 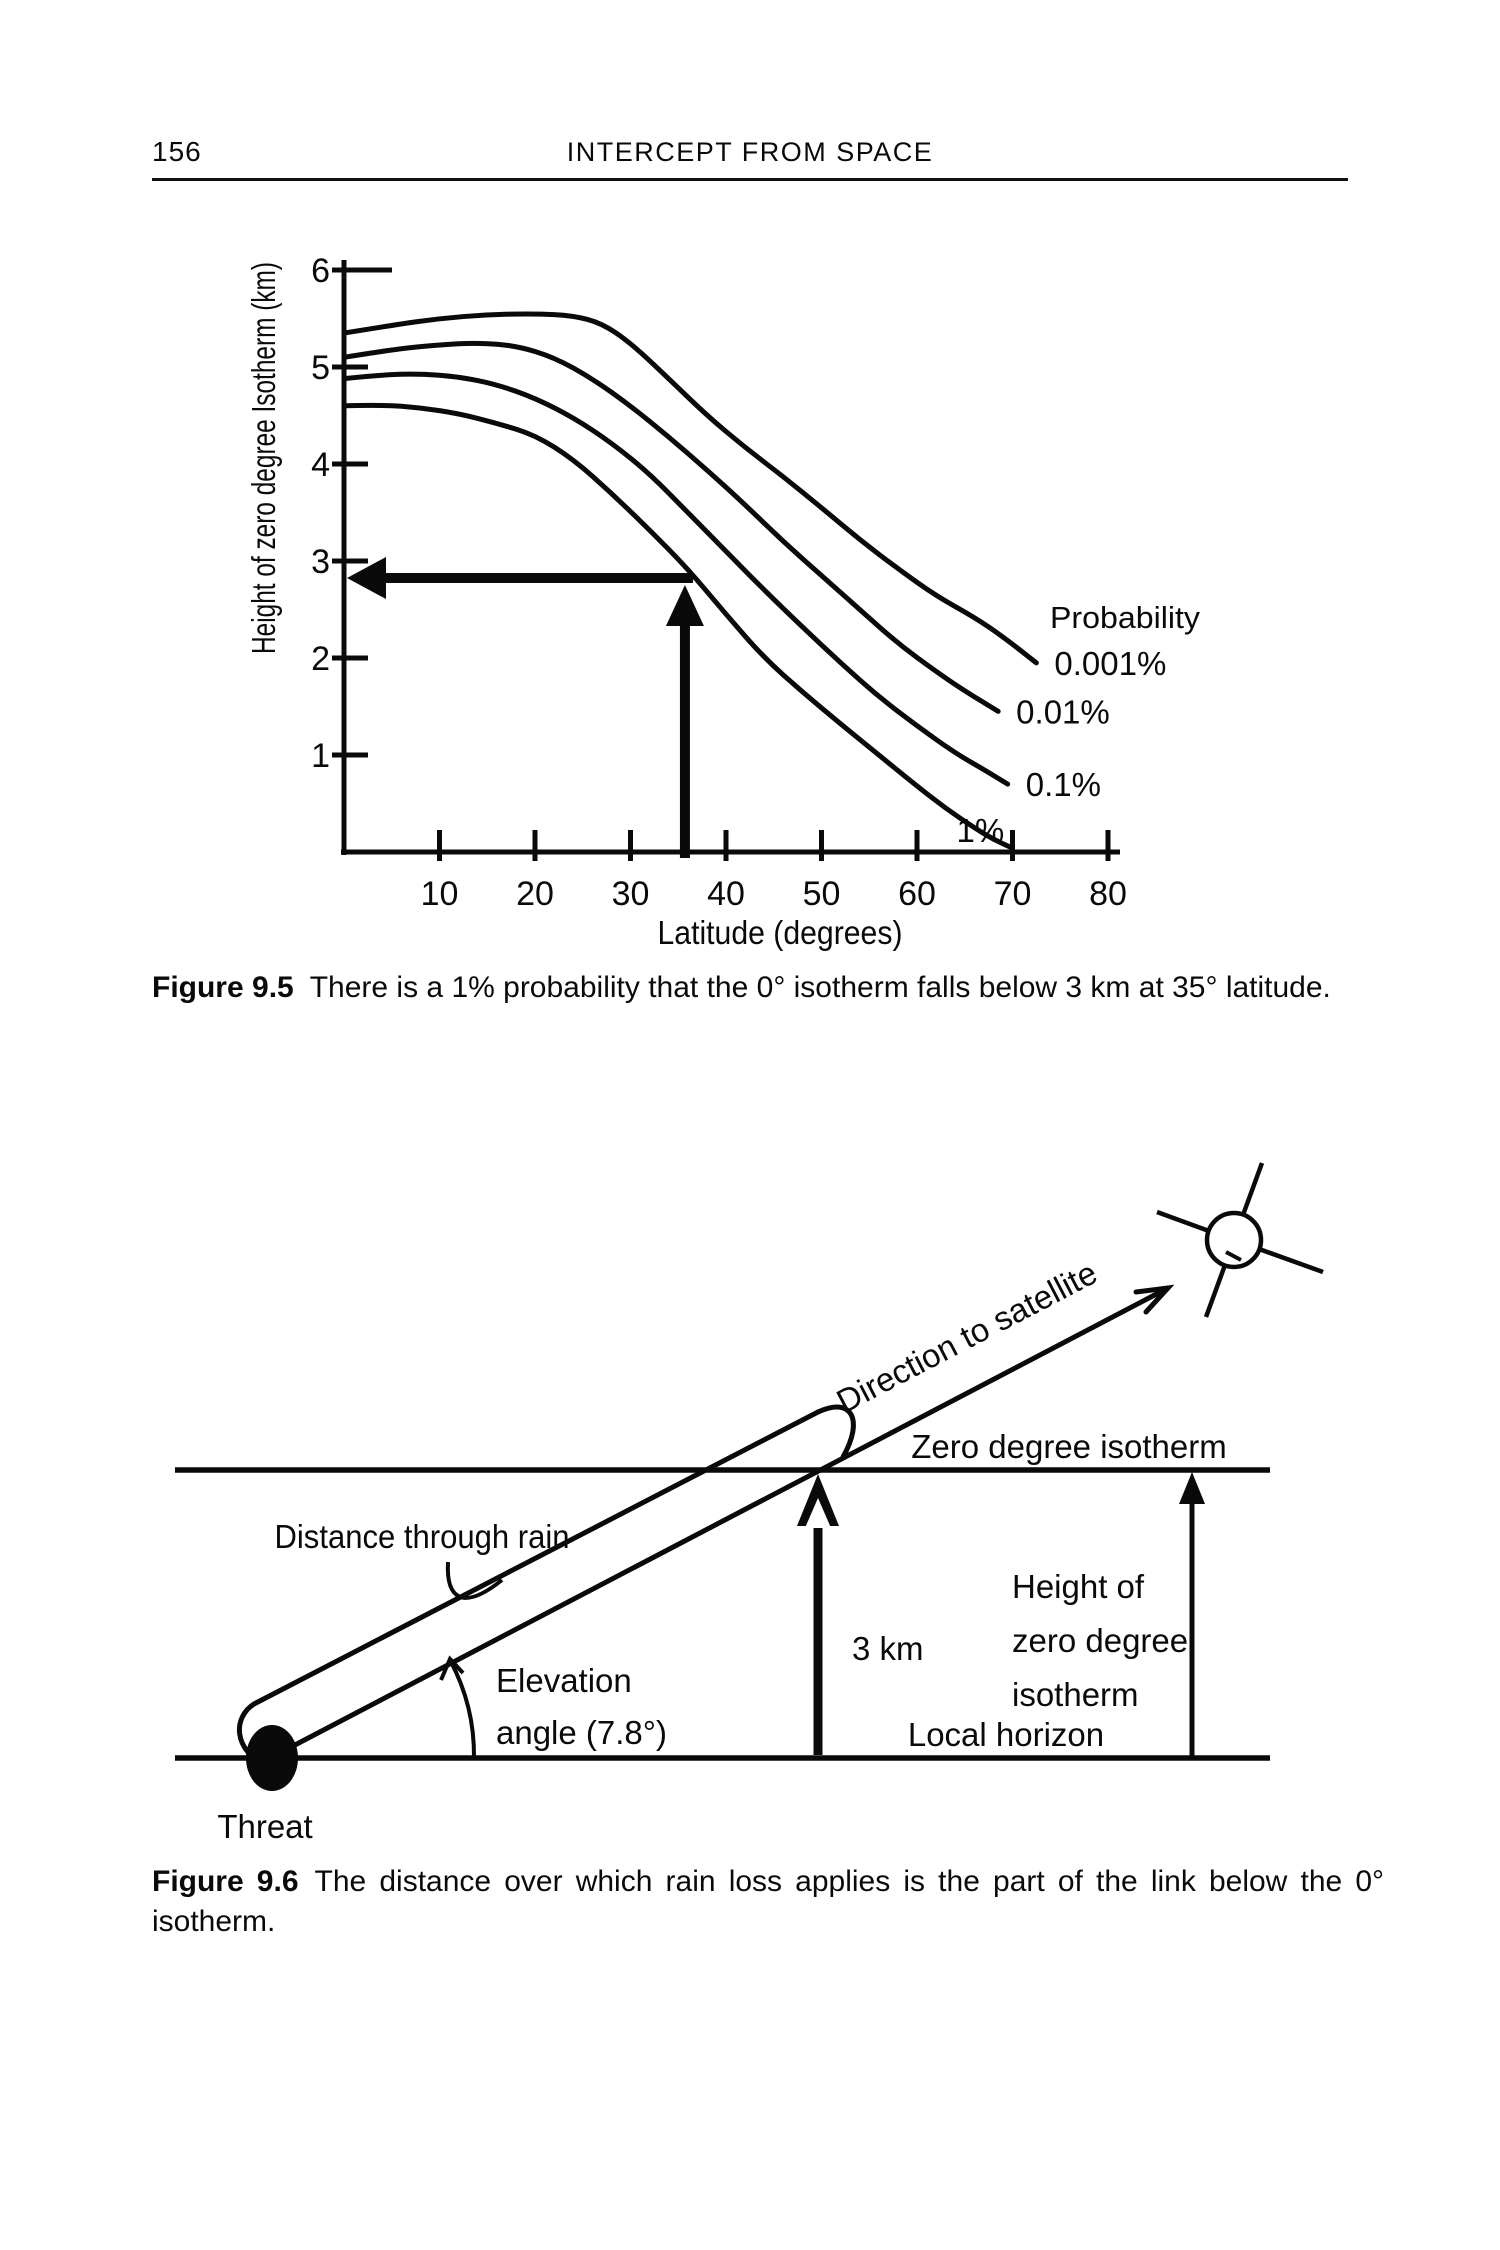 I want to click on satellite-icon, so click(x=1240, y=1240).